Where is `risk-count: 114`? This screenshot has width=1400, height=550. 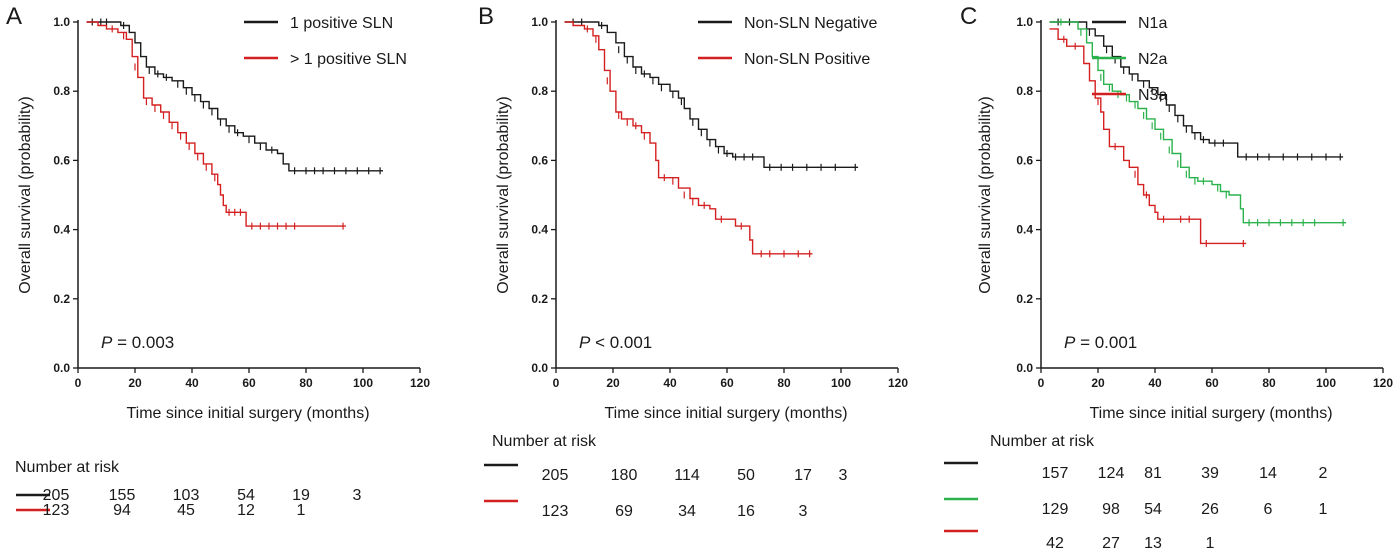 risk-count: 114 is located at coordinates (687, 475).